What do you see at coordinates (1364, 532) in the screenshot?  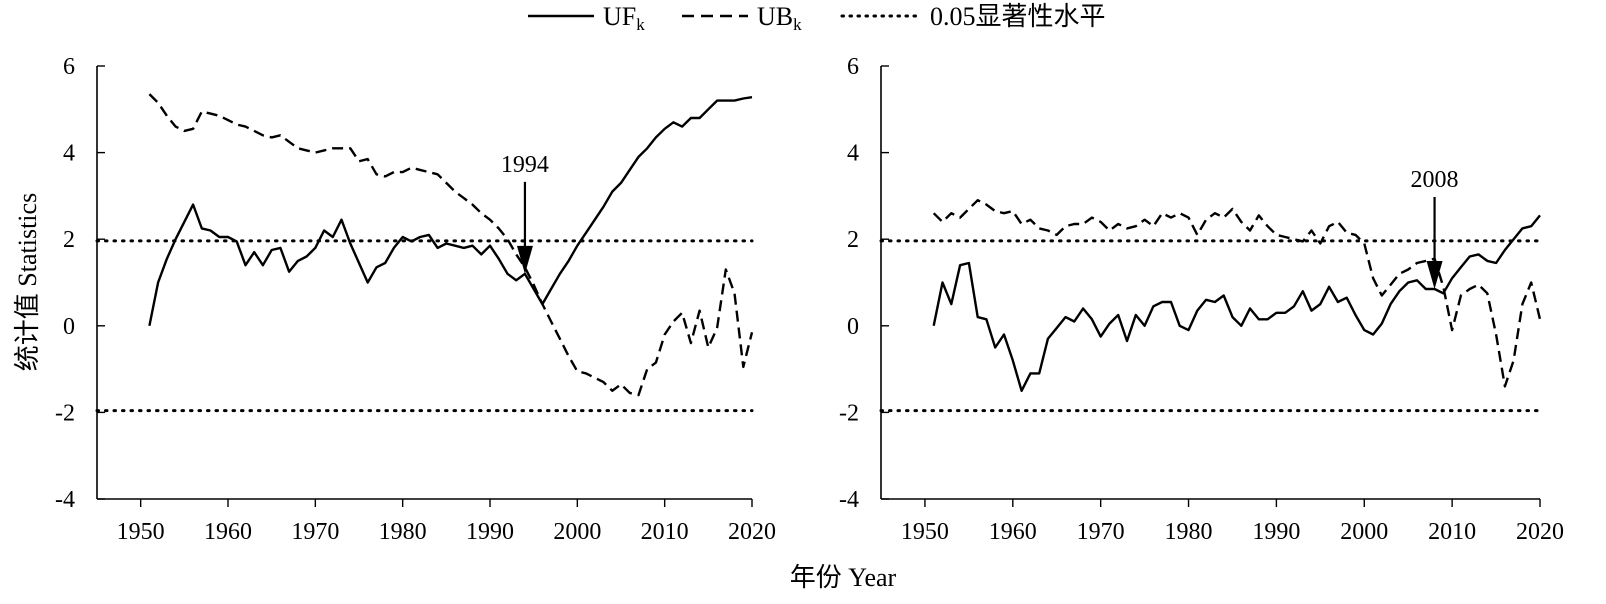 I see `right-x-tick-label: 2000` at bounding box center [1364, 532].